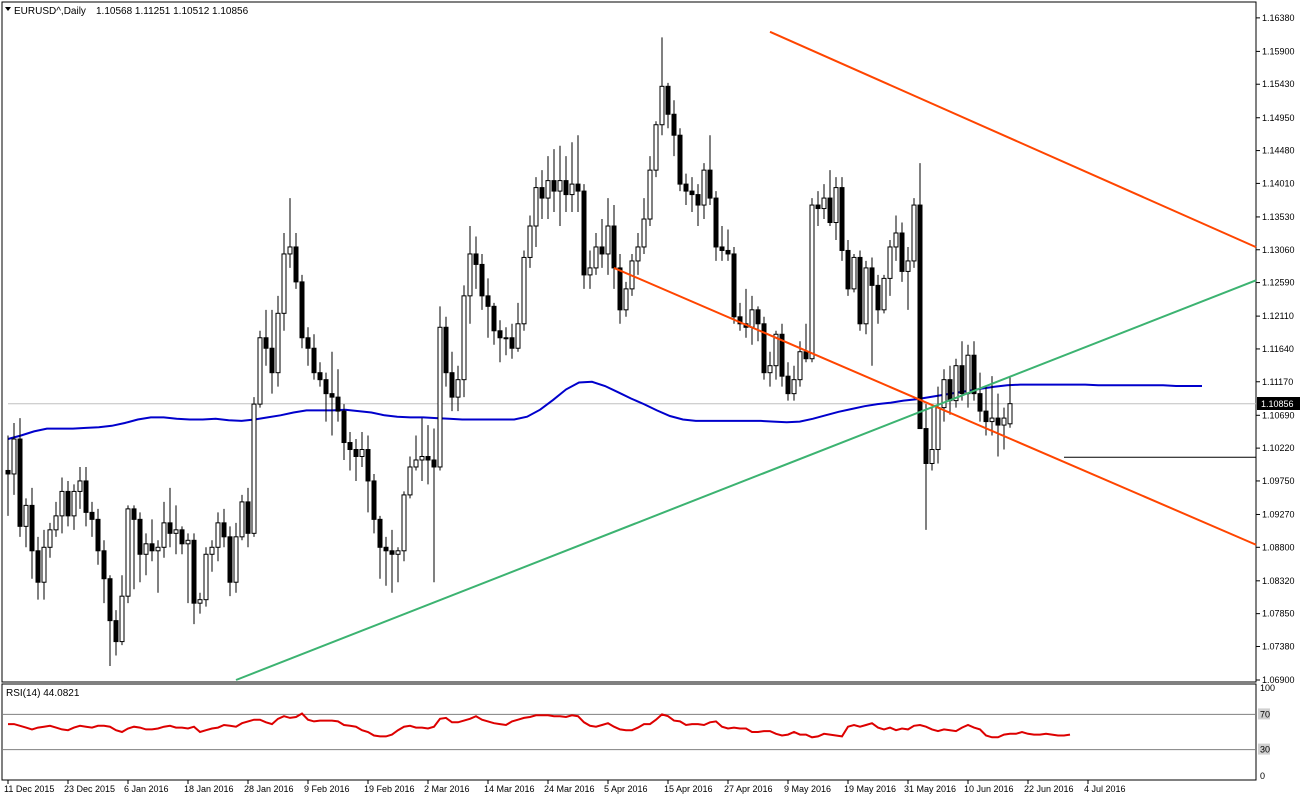 This screenshot has height=800, width=1300. What do you see at coordinates (8, 9) in the screenshot?
I see `dropdown-triangle-icon` at bounding box center [8, 9].